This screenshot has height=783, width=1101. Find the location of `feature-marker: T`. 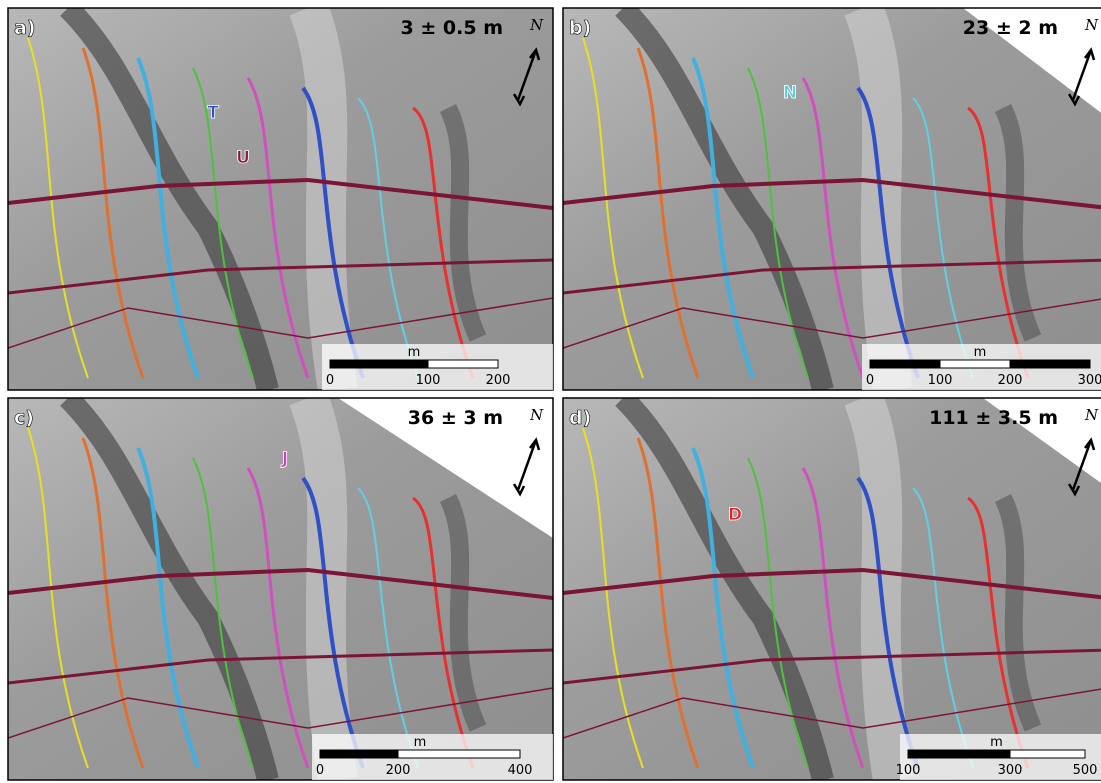

feature-marker: T is located at coordinates (213, 113).